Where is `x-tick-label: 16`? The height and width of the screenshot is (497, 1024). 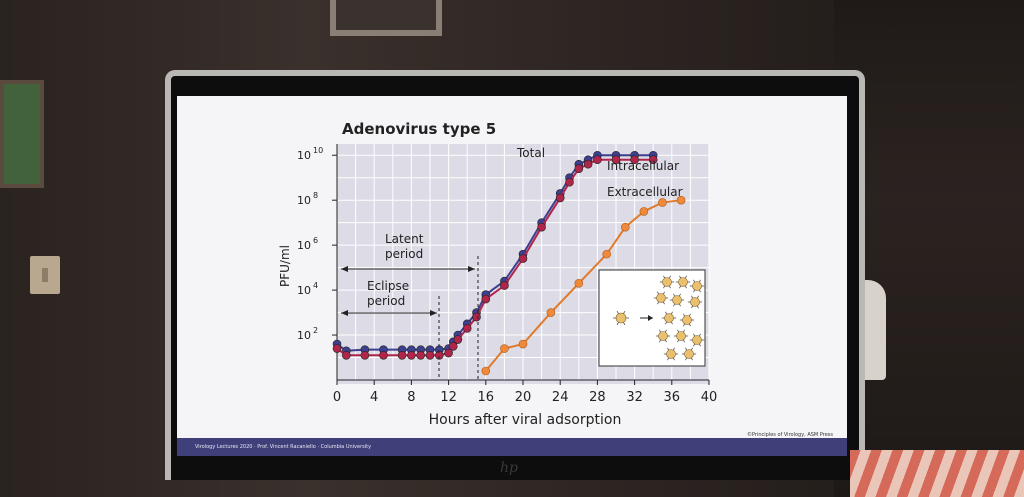
x-tick-label: 16 is located at coordinates (486, 397).